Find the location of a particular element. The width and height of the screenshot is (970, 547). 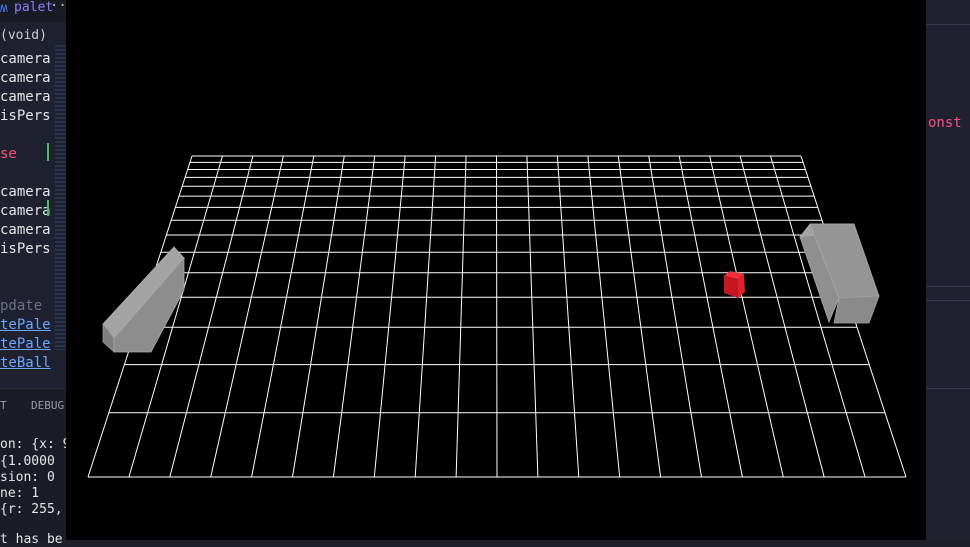

right-paddle-front is located at coordinates (856, 309).